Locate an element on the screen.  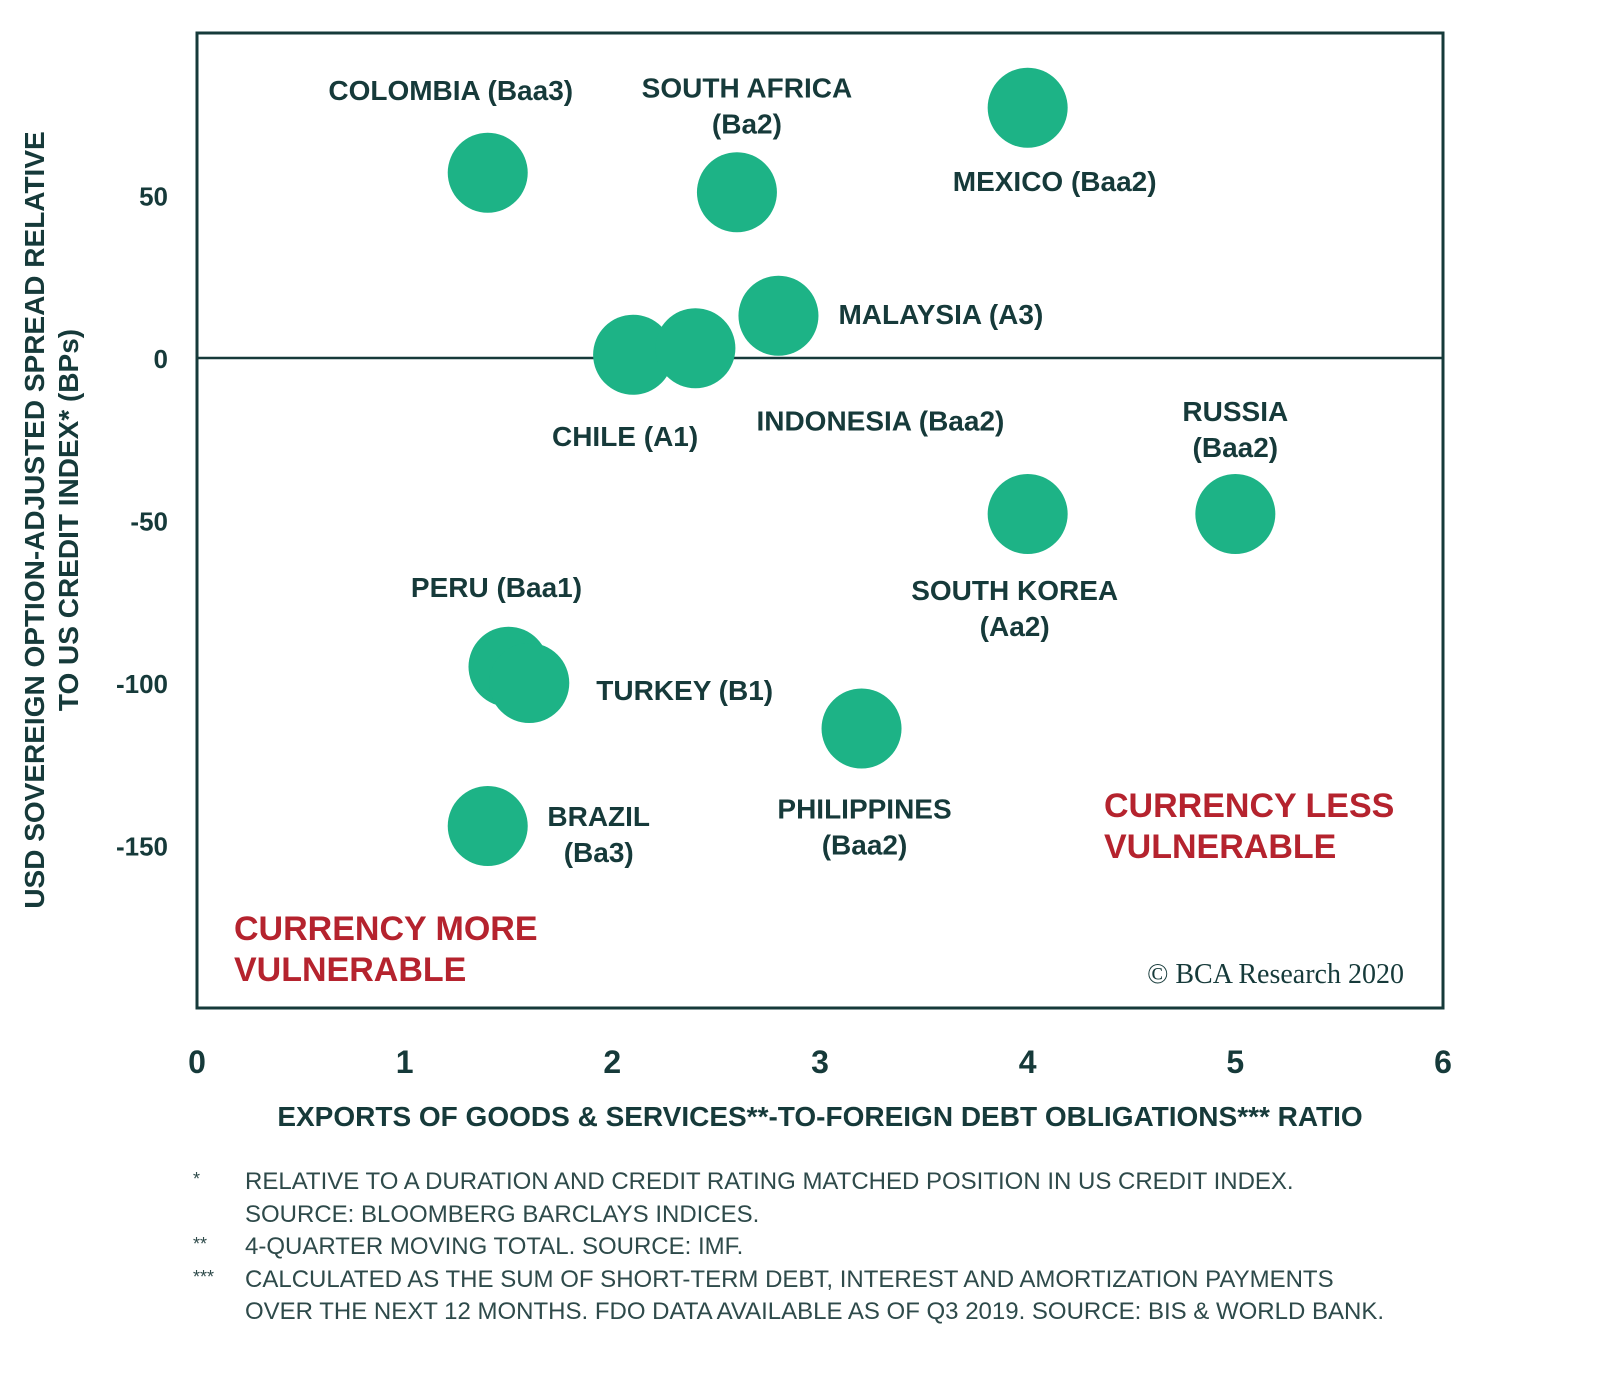
point-label-chile: CHILE (A1) is located at coordinates (625, 436).